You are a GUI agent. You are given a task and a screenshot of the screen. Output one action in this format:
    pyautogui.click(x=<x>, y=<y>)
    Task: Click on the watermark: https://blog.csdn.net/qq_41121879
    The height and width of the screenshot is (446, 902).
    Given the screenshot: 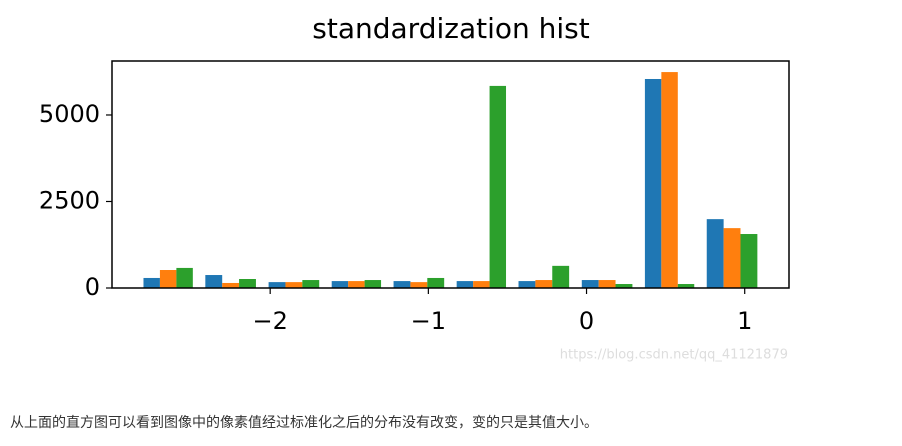 What is the action you would take?
    pyautogui.click(x=674, y=355)
    